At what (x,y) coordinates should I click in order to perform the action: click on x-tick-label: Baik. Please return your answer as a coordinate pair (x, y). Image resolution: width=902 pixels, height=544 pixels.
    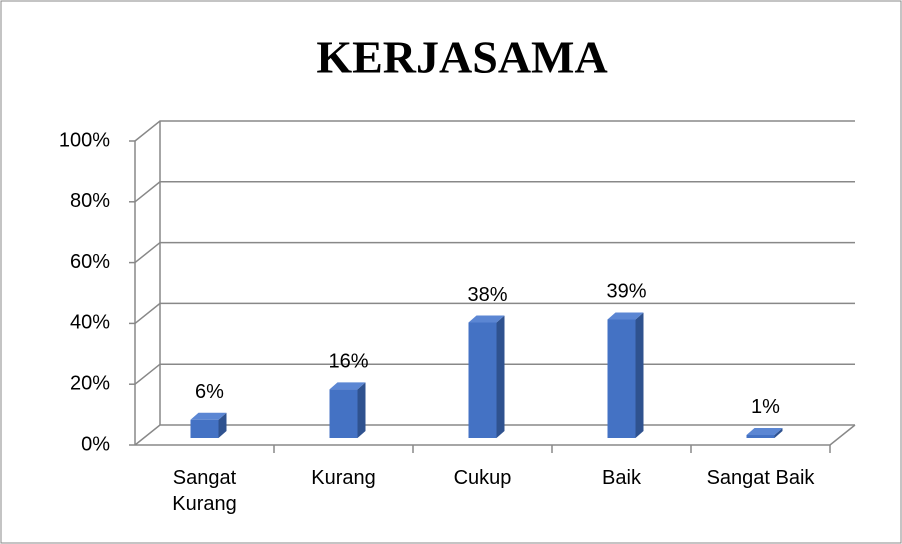
    Looking at the image, I should click on (621, 478).